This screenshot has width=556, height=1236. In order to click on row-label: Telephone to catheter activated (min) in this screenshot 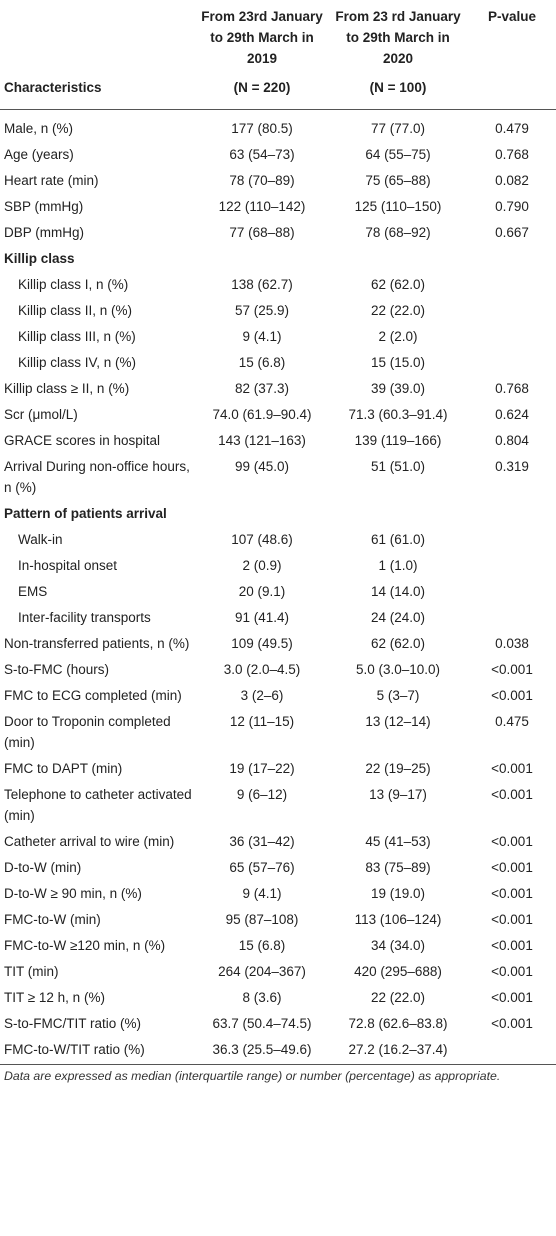, I will do `click(98, 805)`.